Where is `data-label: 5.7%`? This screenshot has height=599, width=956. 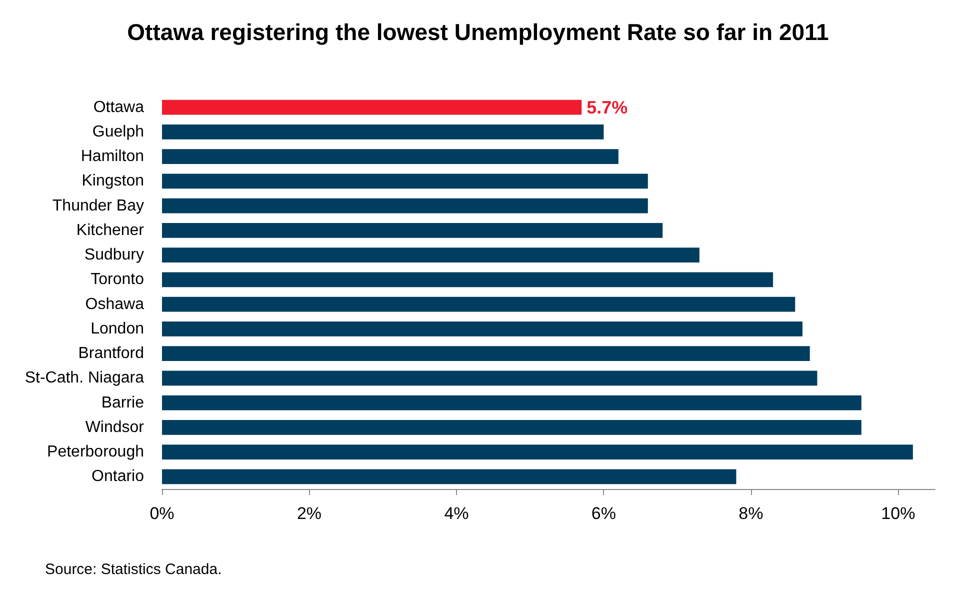
data-label: 5.7% is located at coordinates (607, 107).